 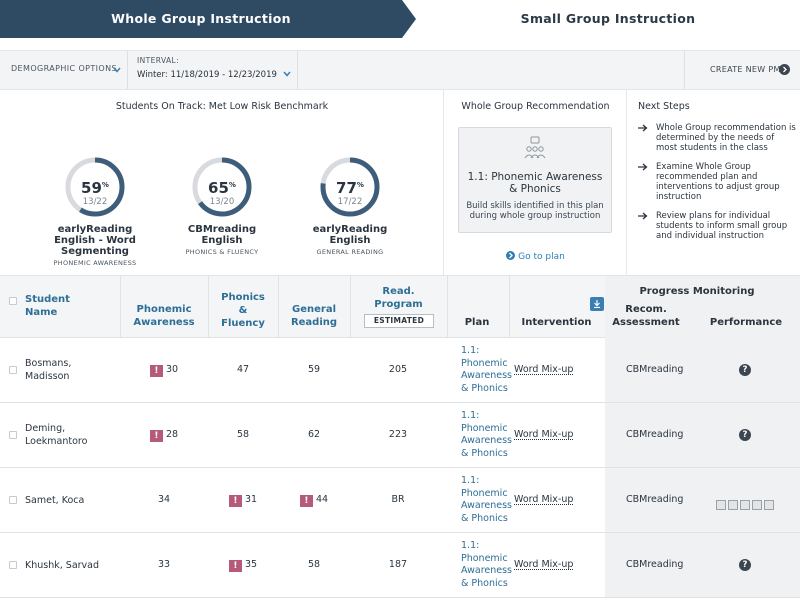 I want to click on col-intervention: Intervention, so click(x=556, y=322).